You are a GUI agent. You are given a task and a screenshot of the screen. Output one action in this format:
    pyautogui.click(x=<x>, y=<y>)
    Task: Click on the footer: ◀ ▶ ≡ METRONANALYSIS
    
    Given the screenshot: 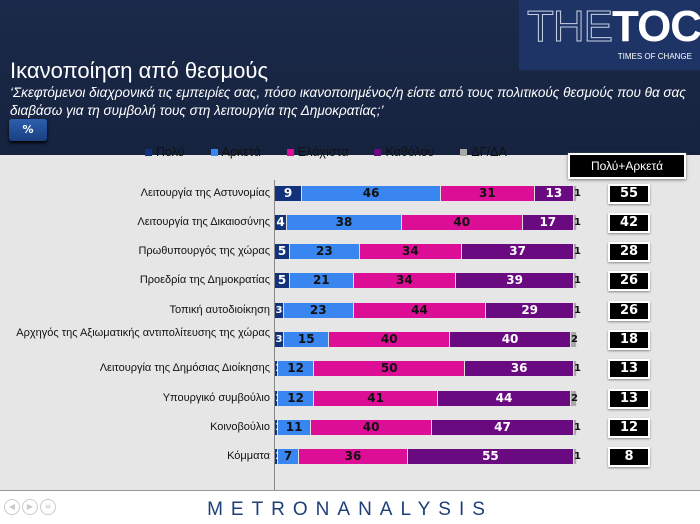 What is the action you would take?
    pyautogui.click(x=350, y=507)
    